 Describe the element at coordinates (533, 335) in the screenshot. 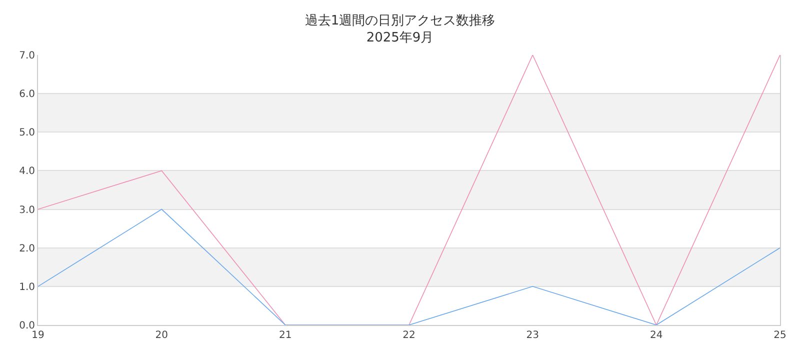

I see `x-tick-label: 23` at that location.